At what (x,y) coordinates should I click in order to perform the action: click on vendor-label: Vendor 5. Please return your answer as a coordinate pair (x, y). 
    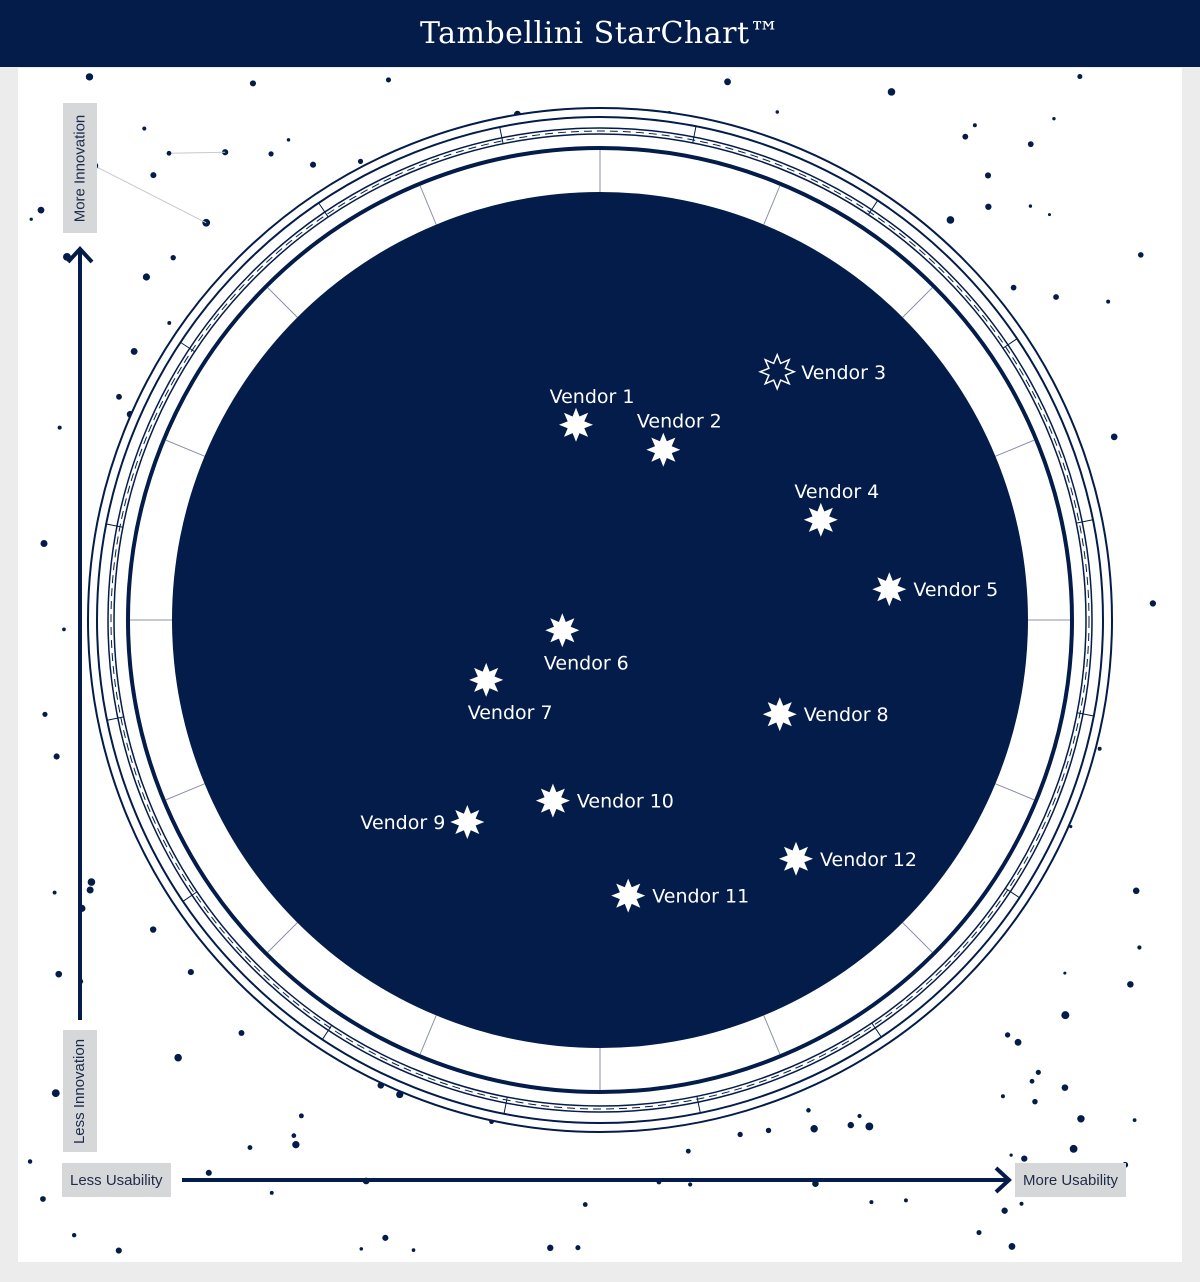
    Looking at the image, I should click on (955, 590).